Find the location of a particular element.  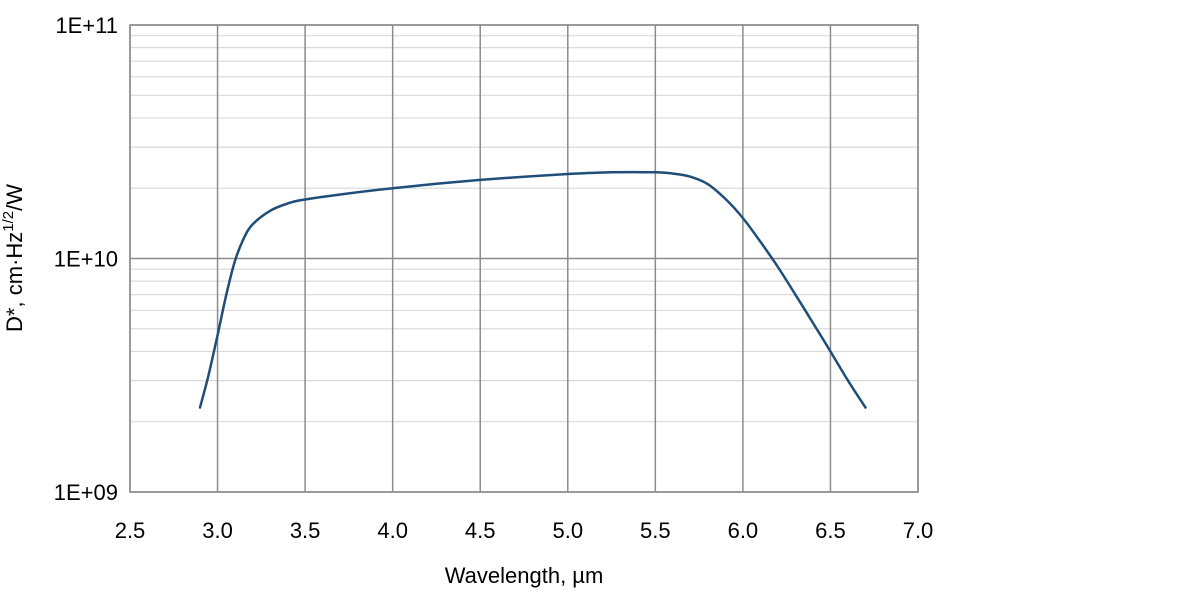

x-tick-label: 3.5 is located at coordinates (305, 530).